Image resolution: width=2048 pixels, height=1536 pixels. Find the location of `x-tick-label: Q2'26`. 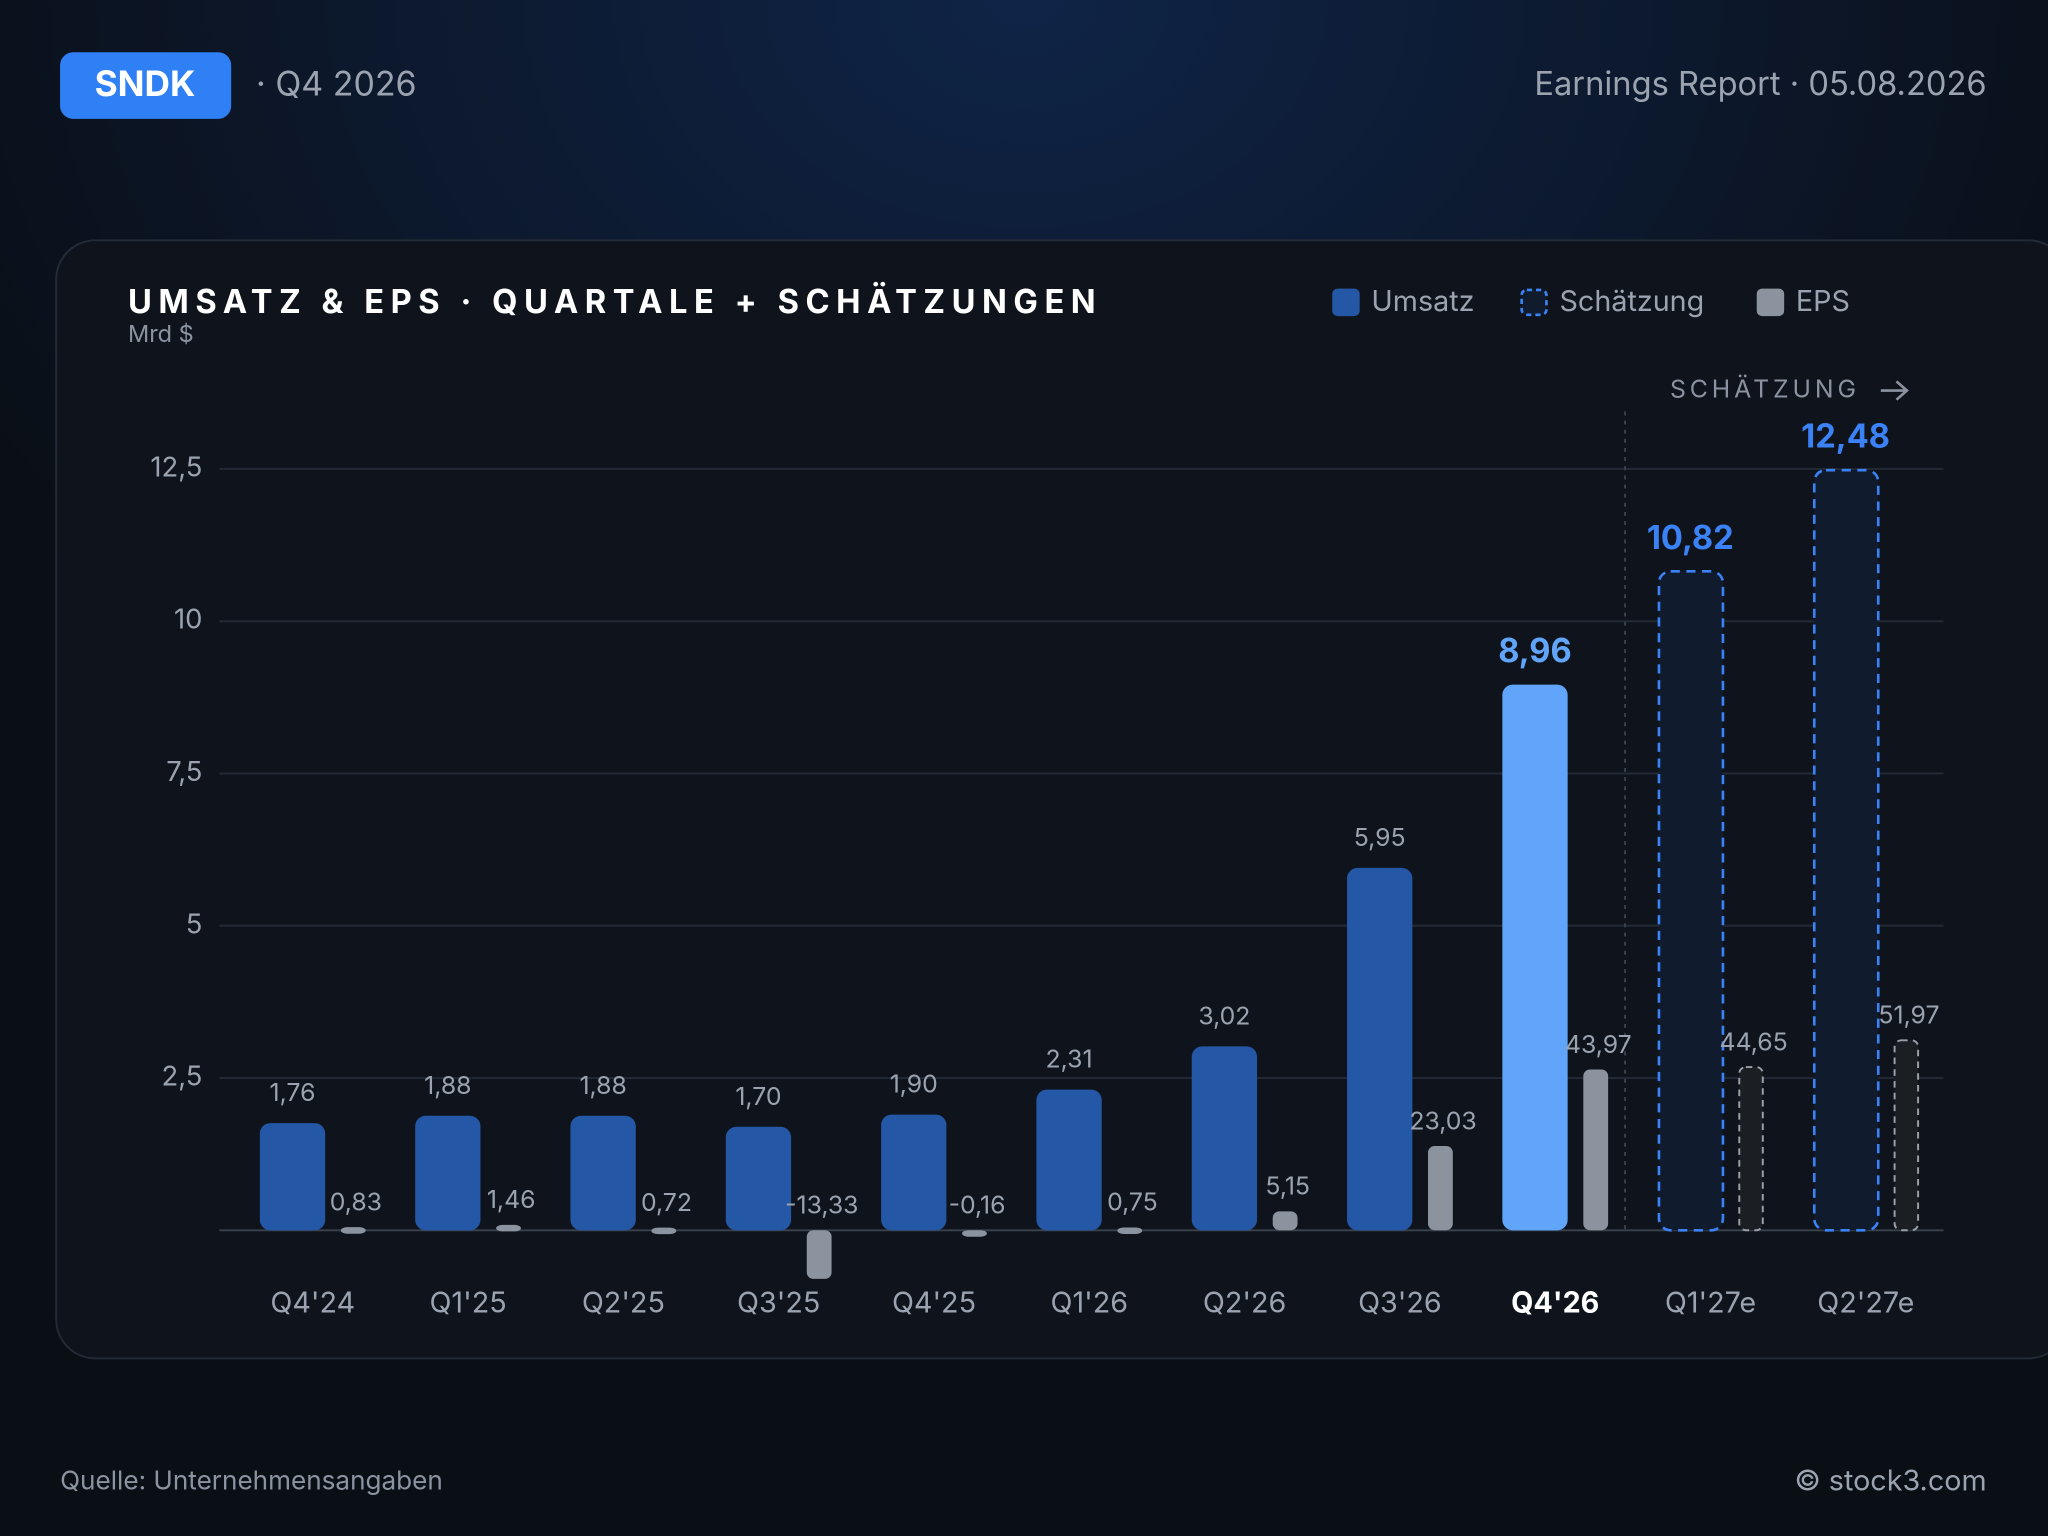

x-tick-label: Q2'26 is located at coordinates (1244, 1302).